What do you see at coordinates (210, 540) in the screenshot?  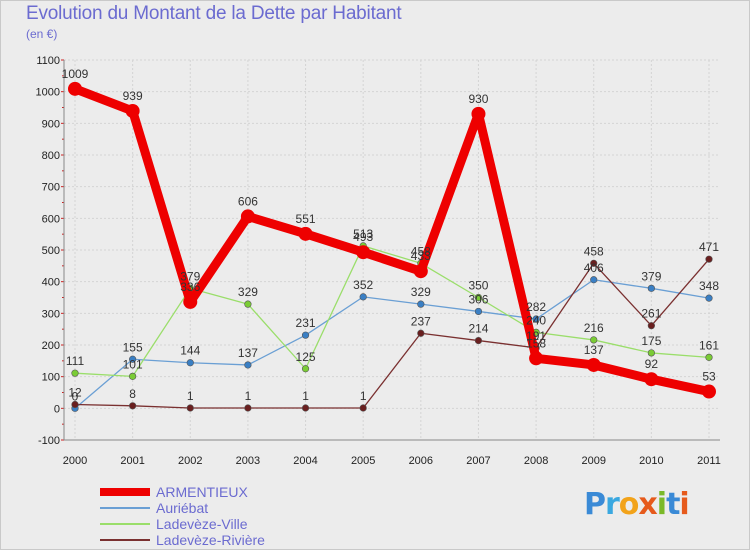 I see `legend-label: Ladevèze-Rivière` at bounding box center [210, 540].